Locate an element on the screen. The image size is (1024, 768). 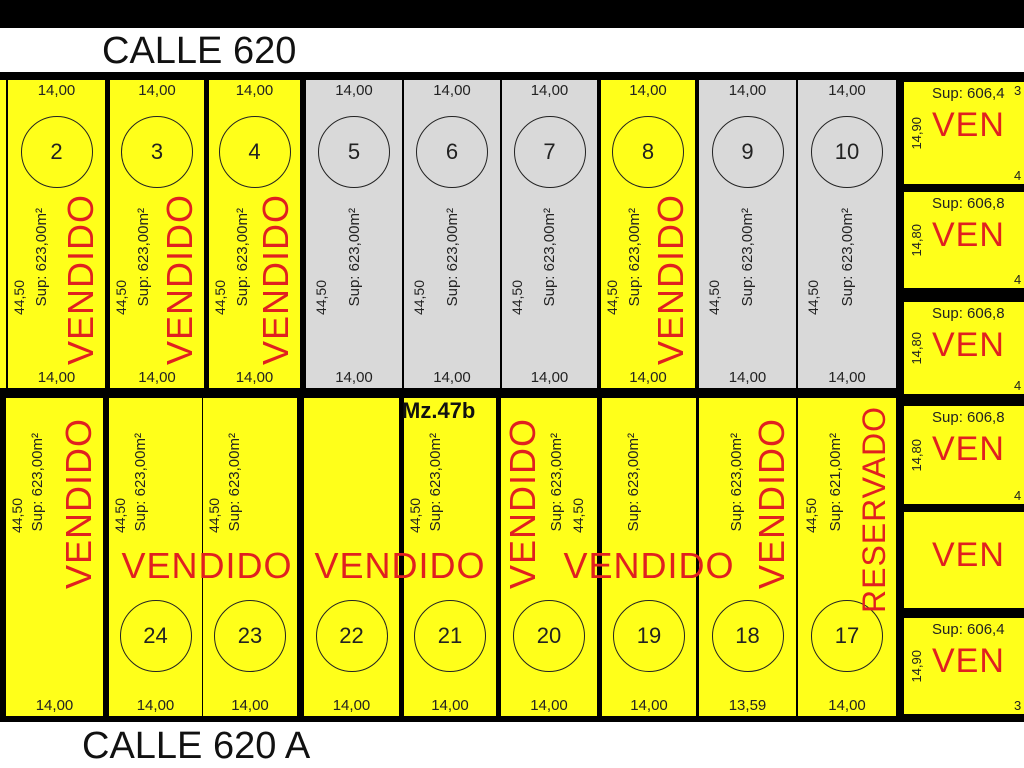
lot-24: 24 14,00 44,50 Sup: 623,00m² is located at coordinates (155, 557).